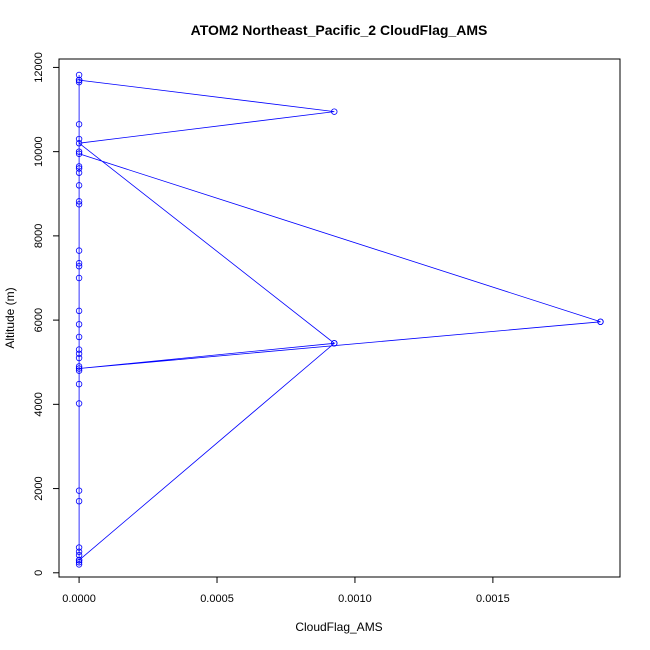 The image size is (650, 650). Describe the element at coordinates (355, 599) in the screenshot. I see `x-tick-label: 0.0010` at that location.